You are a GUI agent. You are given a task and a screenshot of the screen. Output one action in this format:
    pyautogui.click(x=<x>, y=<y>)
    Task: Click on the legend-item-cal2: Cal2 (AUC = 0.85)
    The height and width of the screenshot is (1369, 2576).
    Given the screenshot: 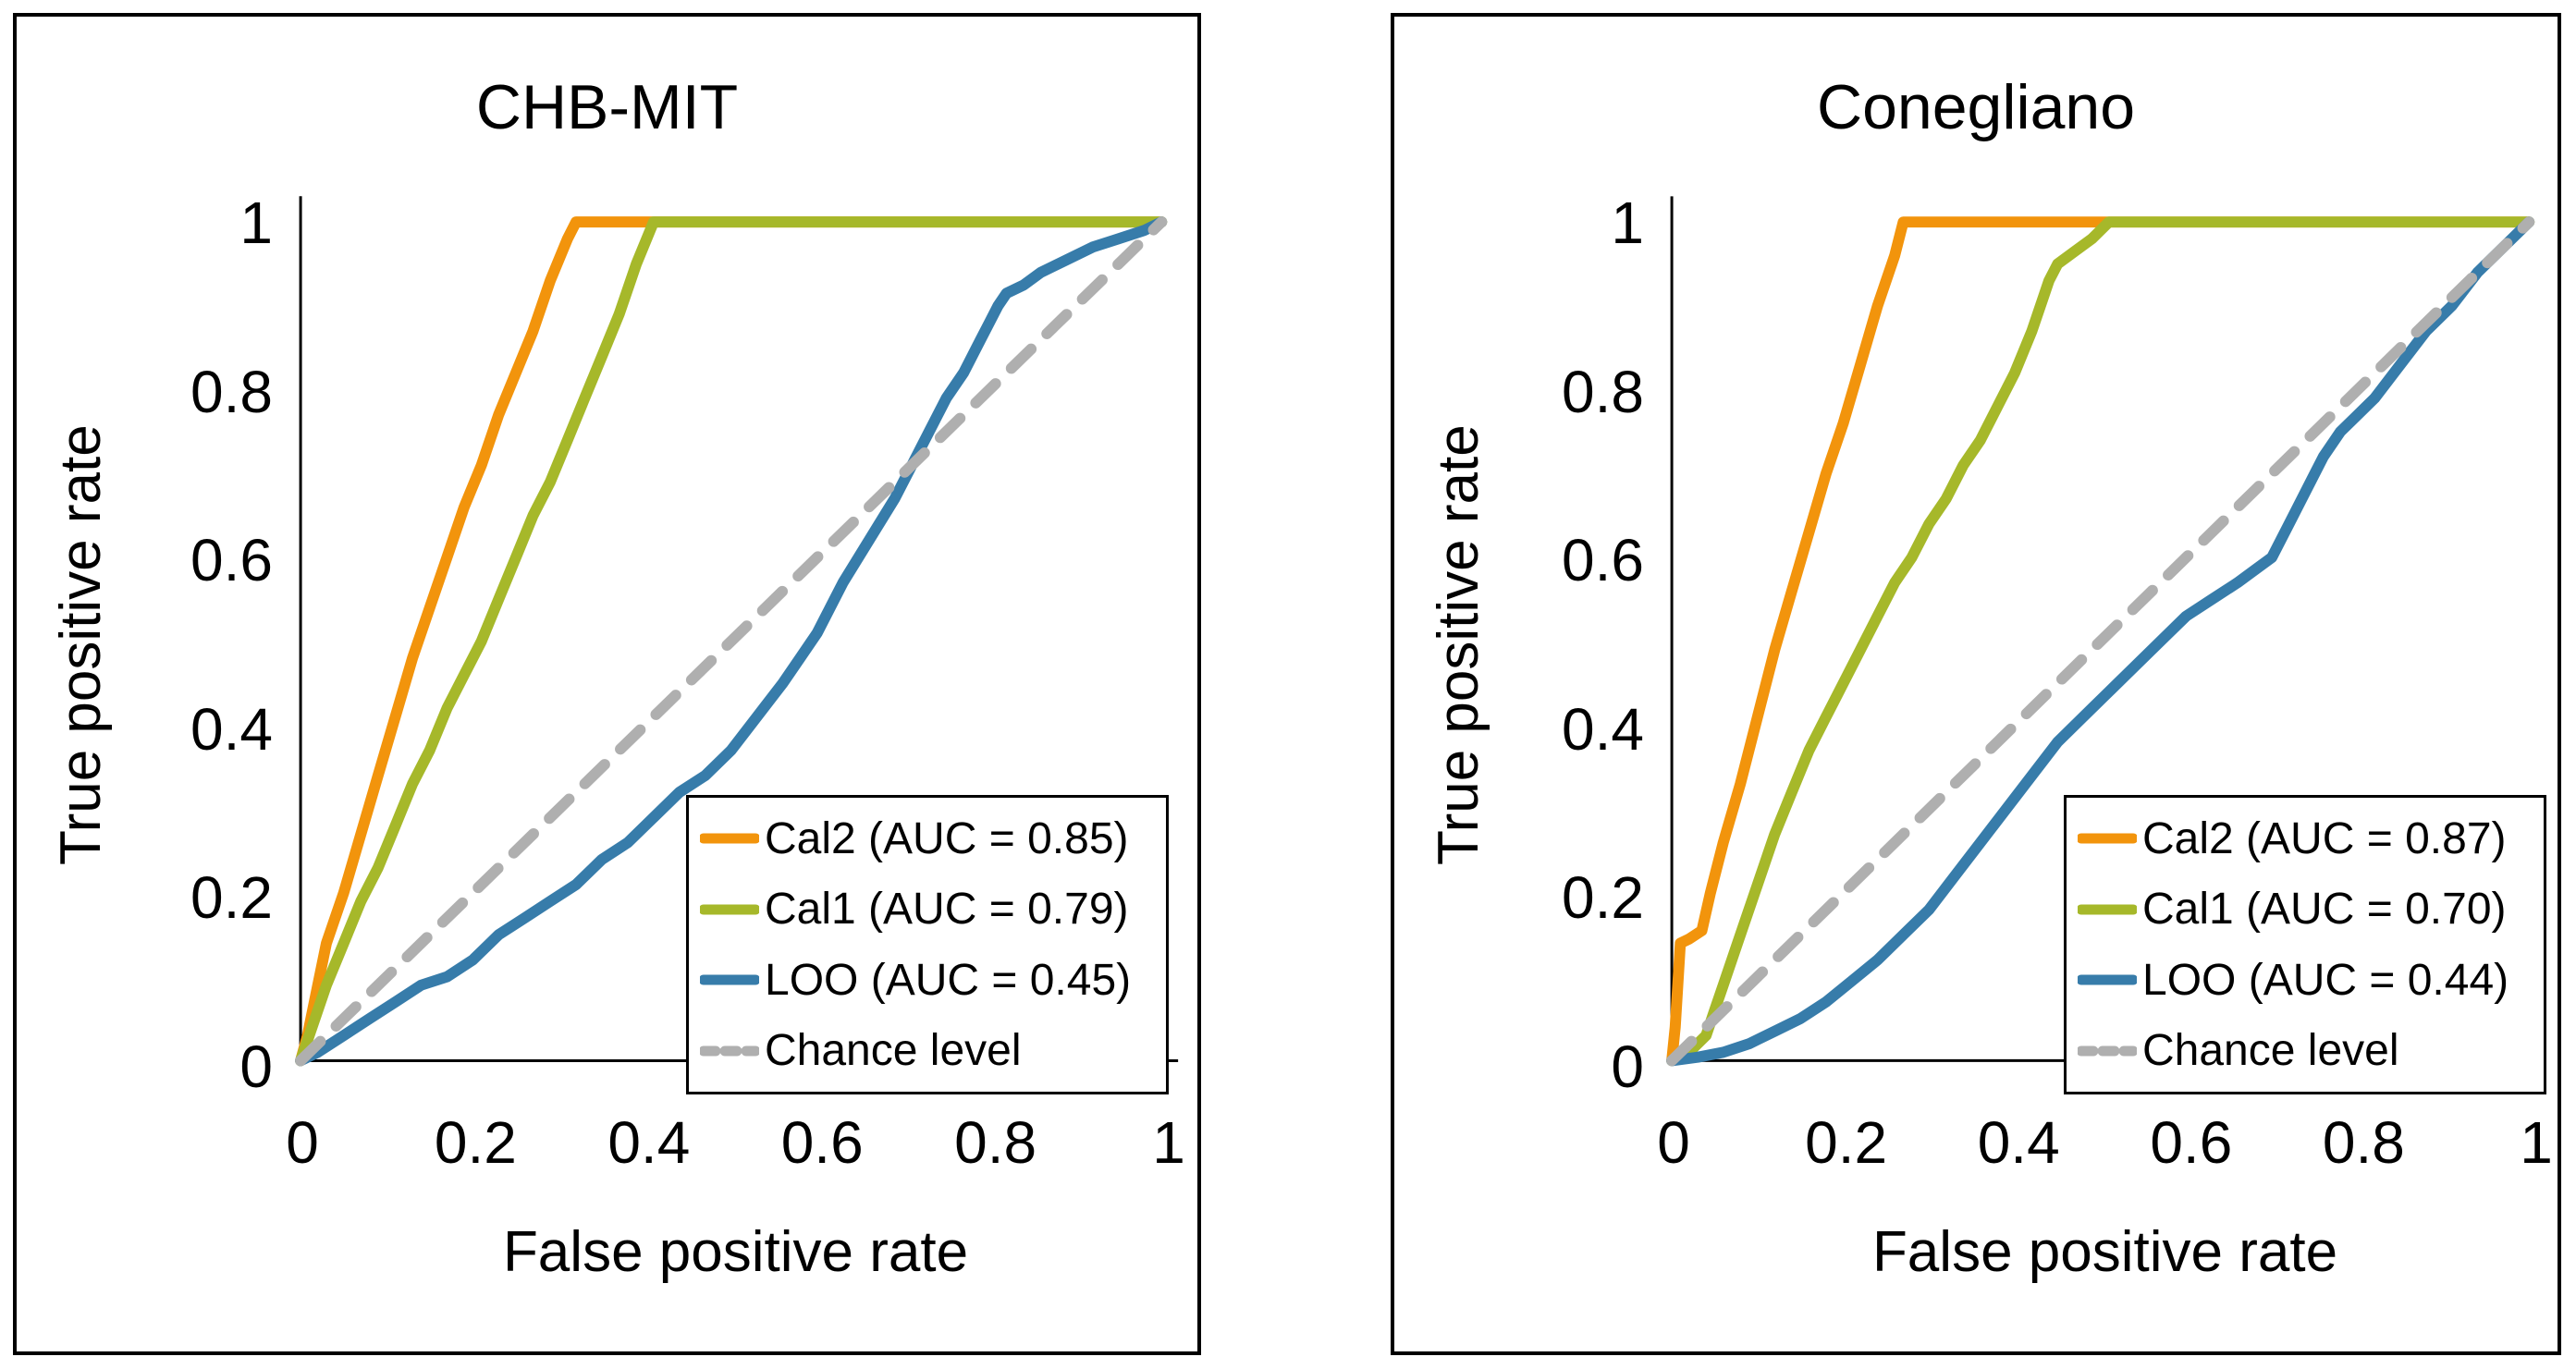 What is the action you would take?
    pyautogui.click(x=931, y=839)
    